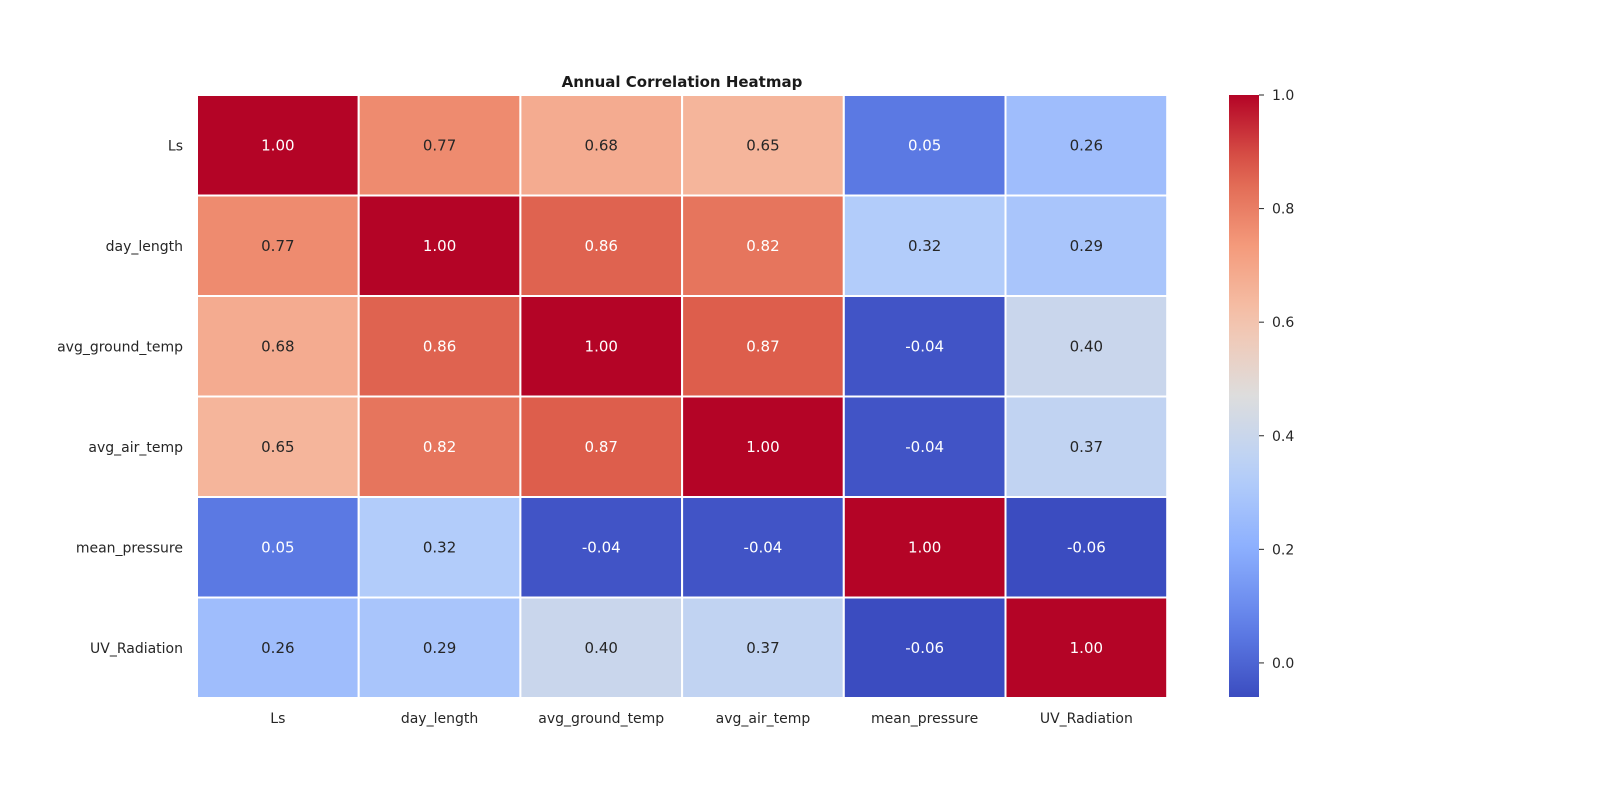 Image resolution: width=1600 pixels, height=804 pixels. Describe the element at coordinates (129, 548) in the screenshot. I see `y-tick-label: mean_pressure` at that location.